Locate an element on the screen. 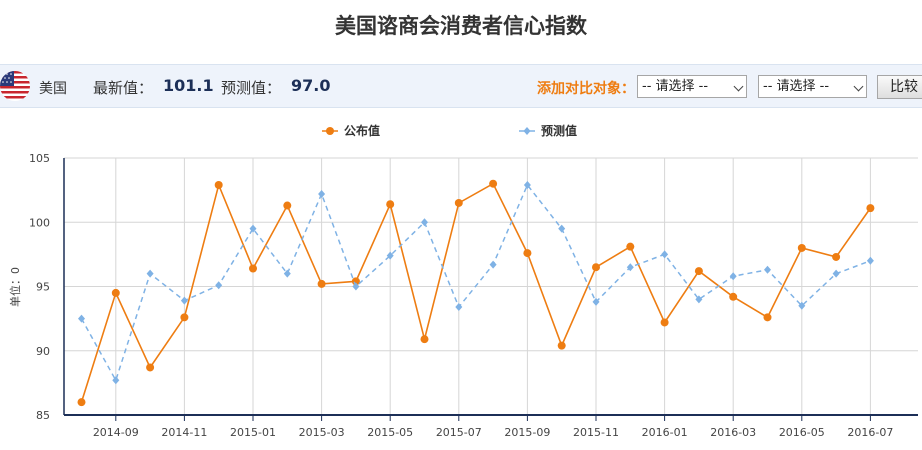  chart-legend: 公布值 预测值 is located at coordinates (449, 130).